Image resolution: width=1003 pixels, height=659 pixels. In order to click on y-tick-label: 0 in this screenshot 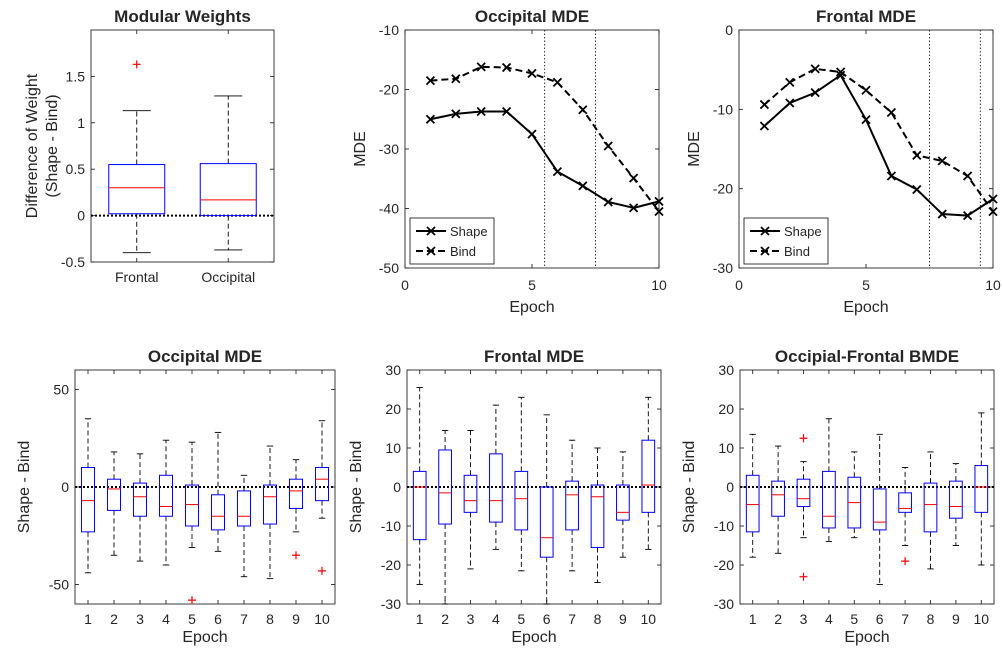, I will do `click(81, 216)`.